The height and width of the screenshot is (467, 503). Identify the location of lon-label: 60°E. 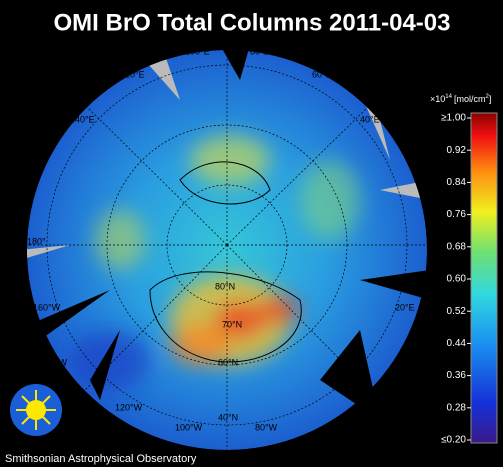
(322, 74).